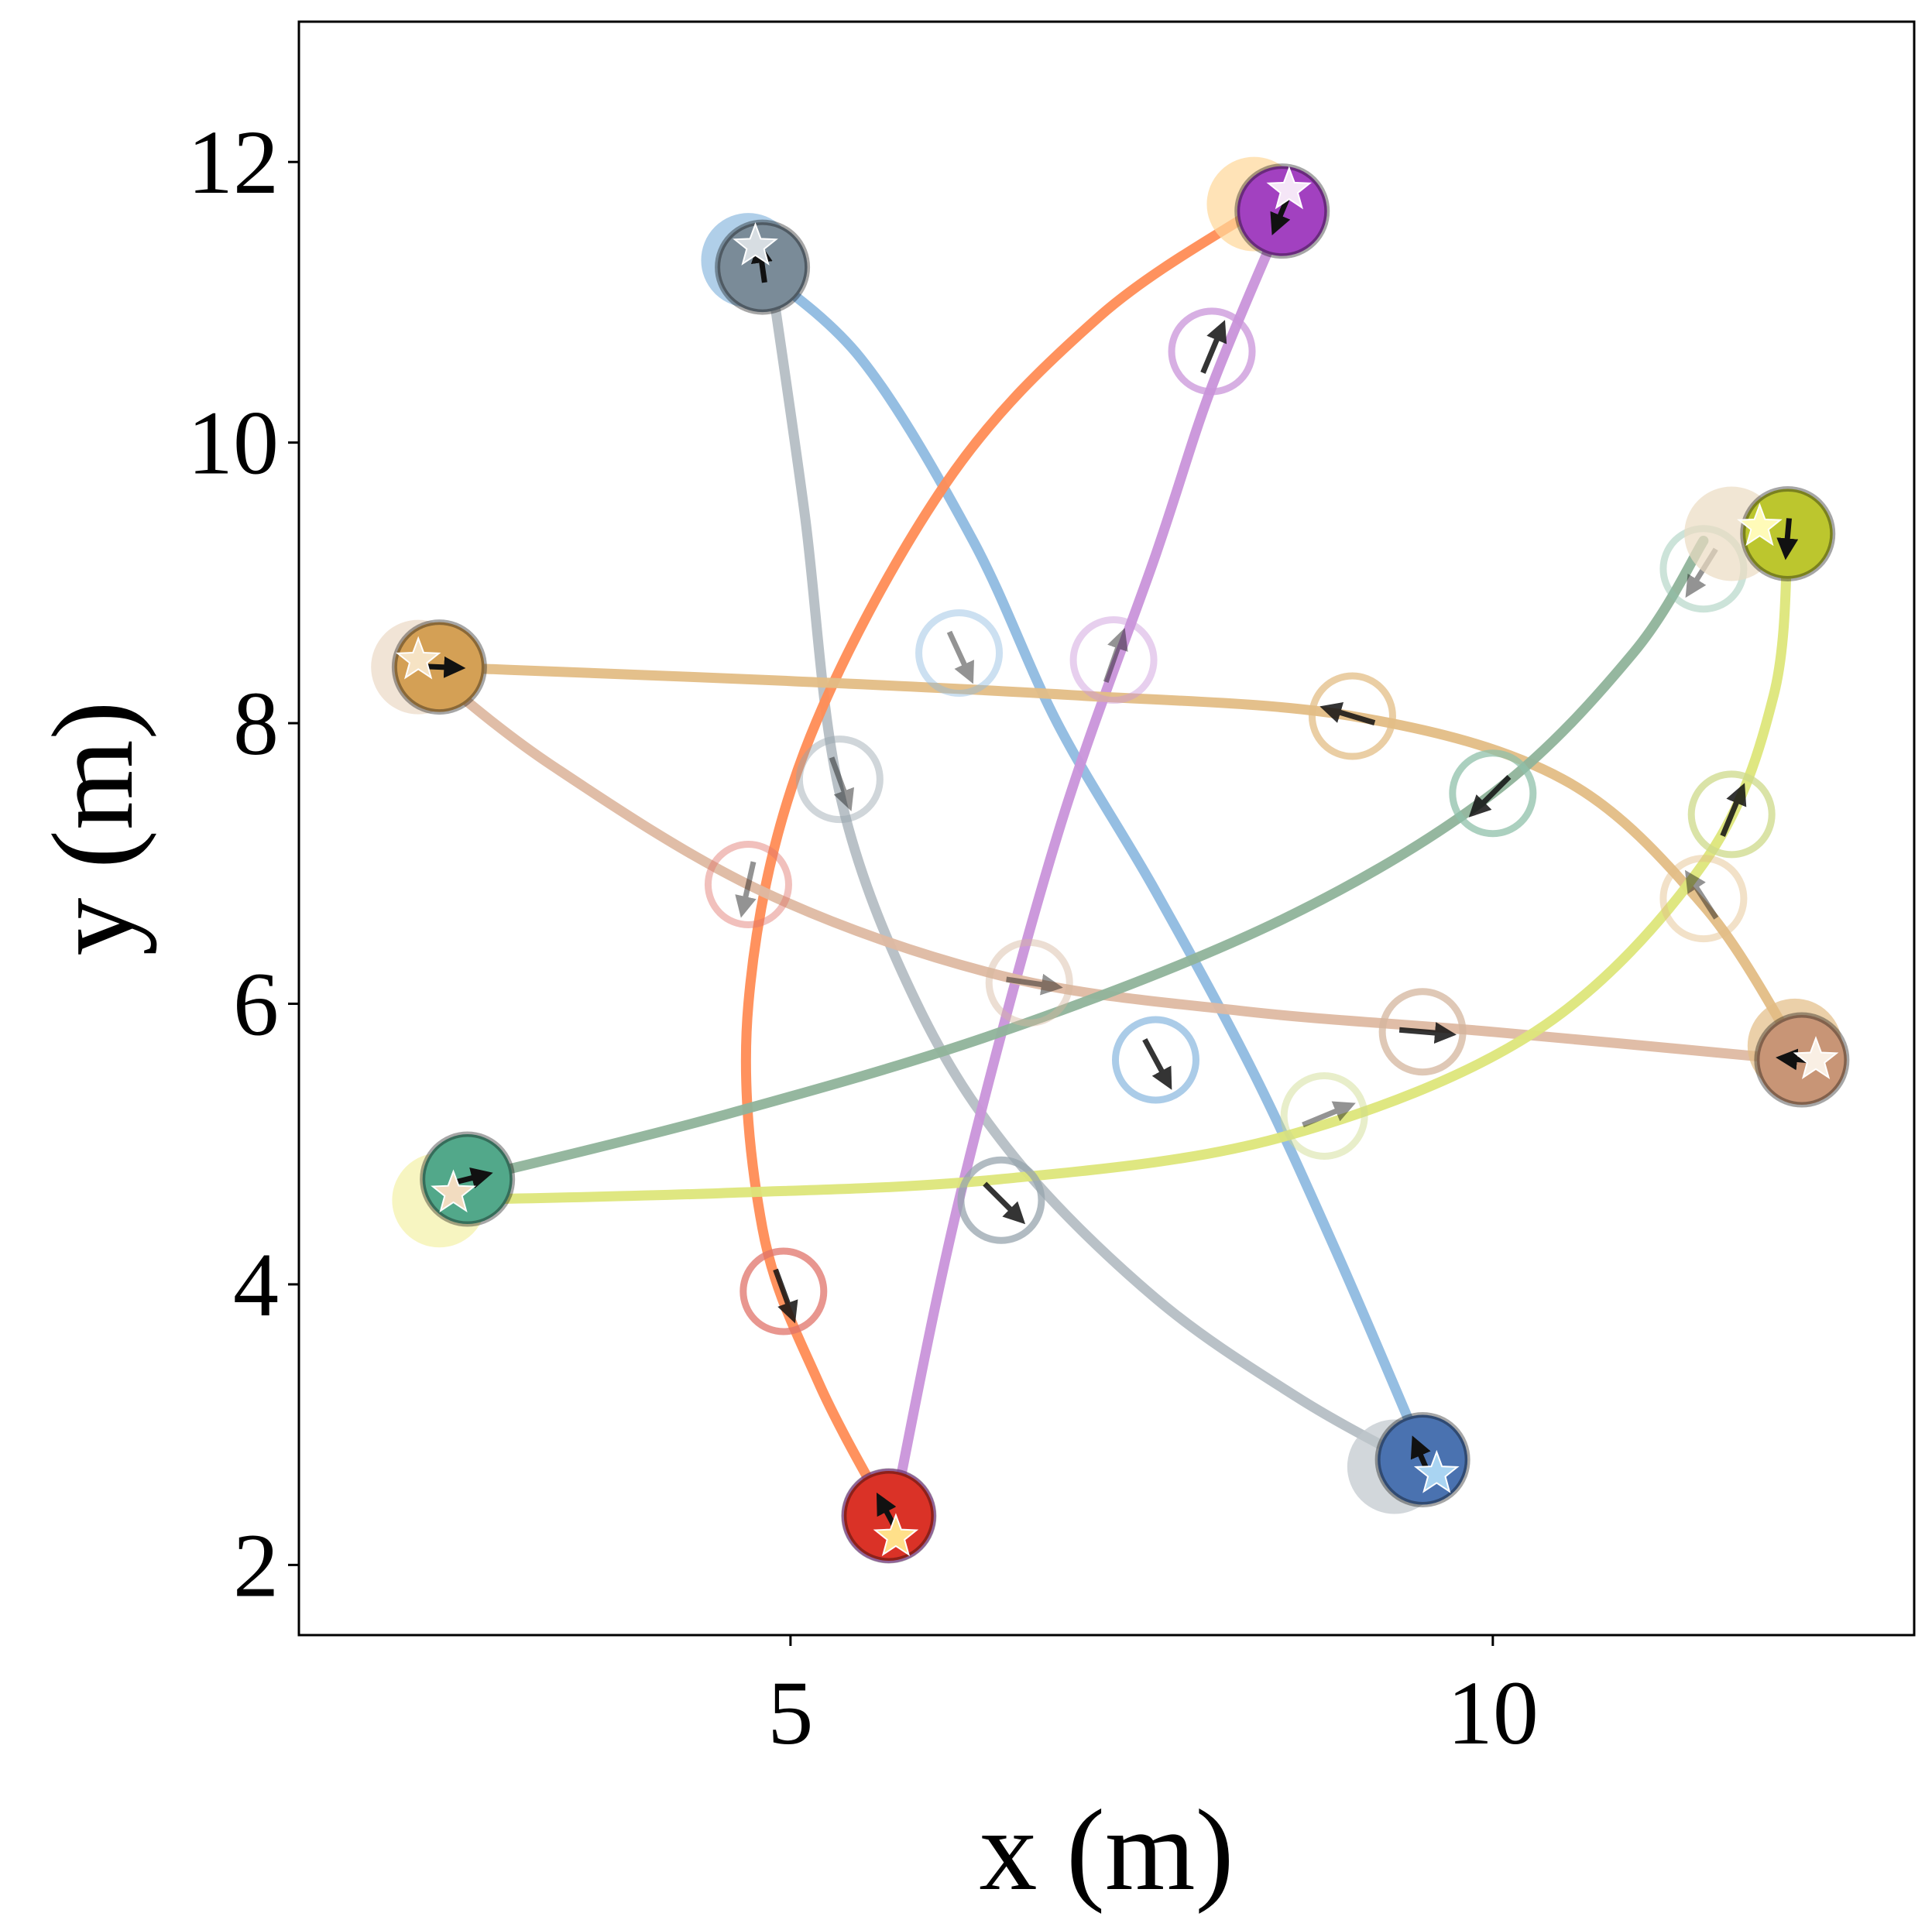 The height and width of the screenshot is (1920, 1932). What do you see at coordinates (233, 162) in the screenshot?
I see `y-tick-label-5: 12` at bounding box center [233, 162].